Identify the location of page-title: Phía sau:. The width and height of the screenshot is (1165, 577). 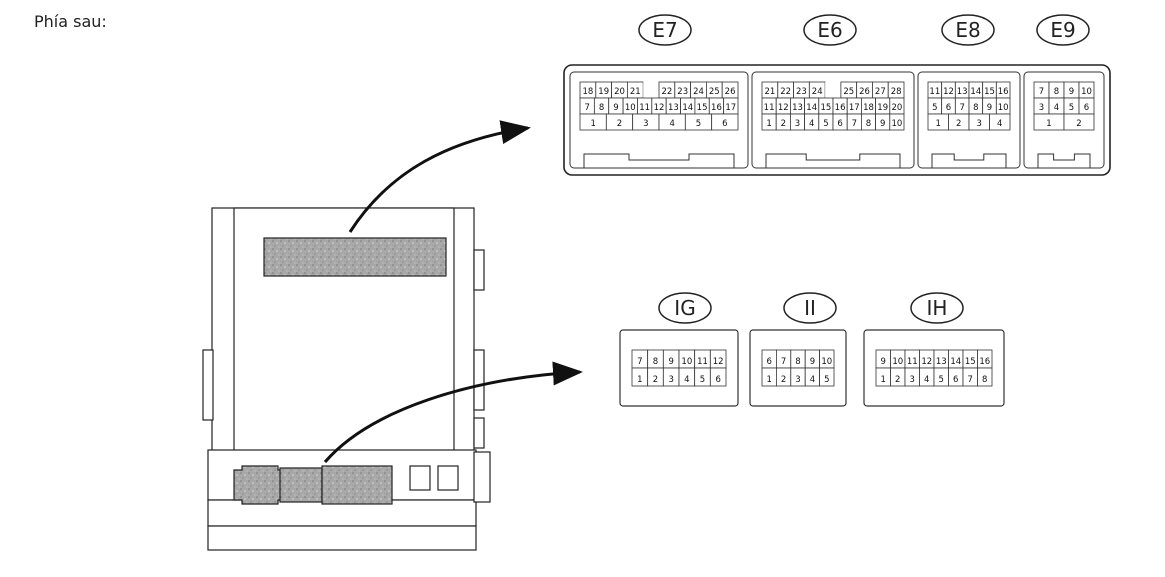
(70, 21).